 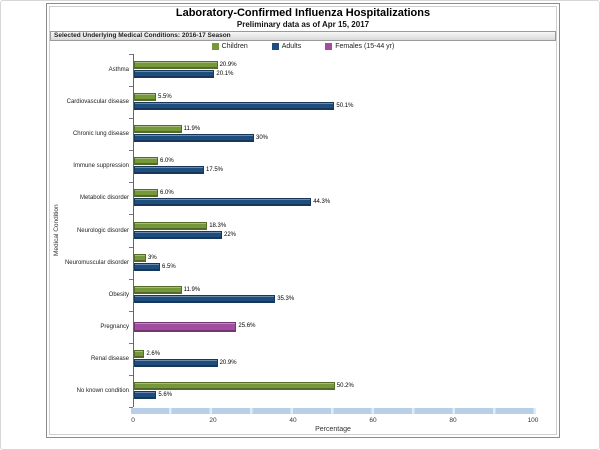 What do you see at coordinates (333, 411) in the screenshot?
I see `chart-scrollbar` at bounding box center [333, 411].